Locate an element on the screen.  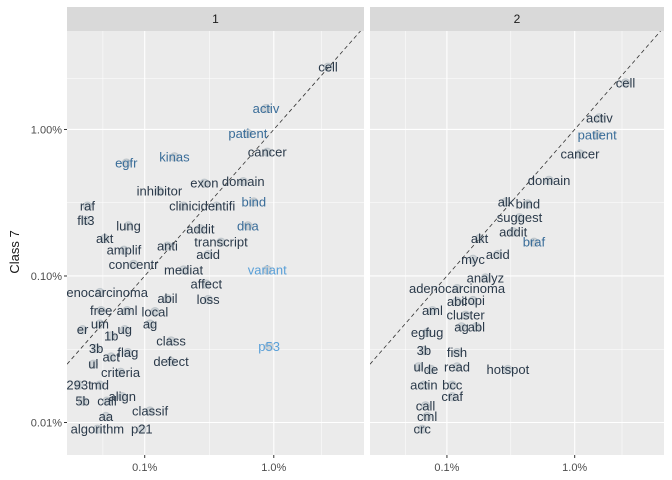
y-tick-label: 1.00% is located at coordinates (46, 130).